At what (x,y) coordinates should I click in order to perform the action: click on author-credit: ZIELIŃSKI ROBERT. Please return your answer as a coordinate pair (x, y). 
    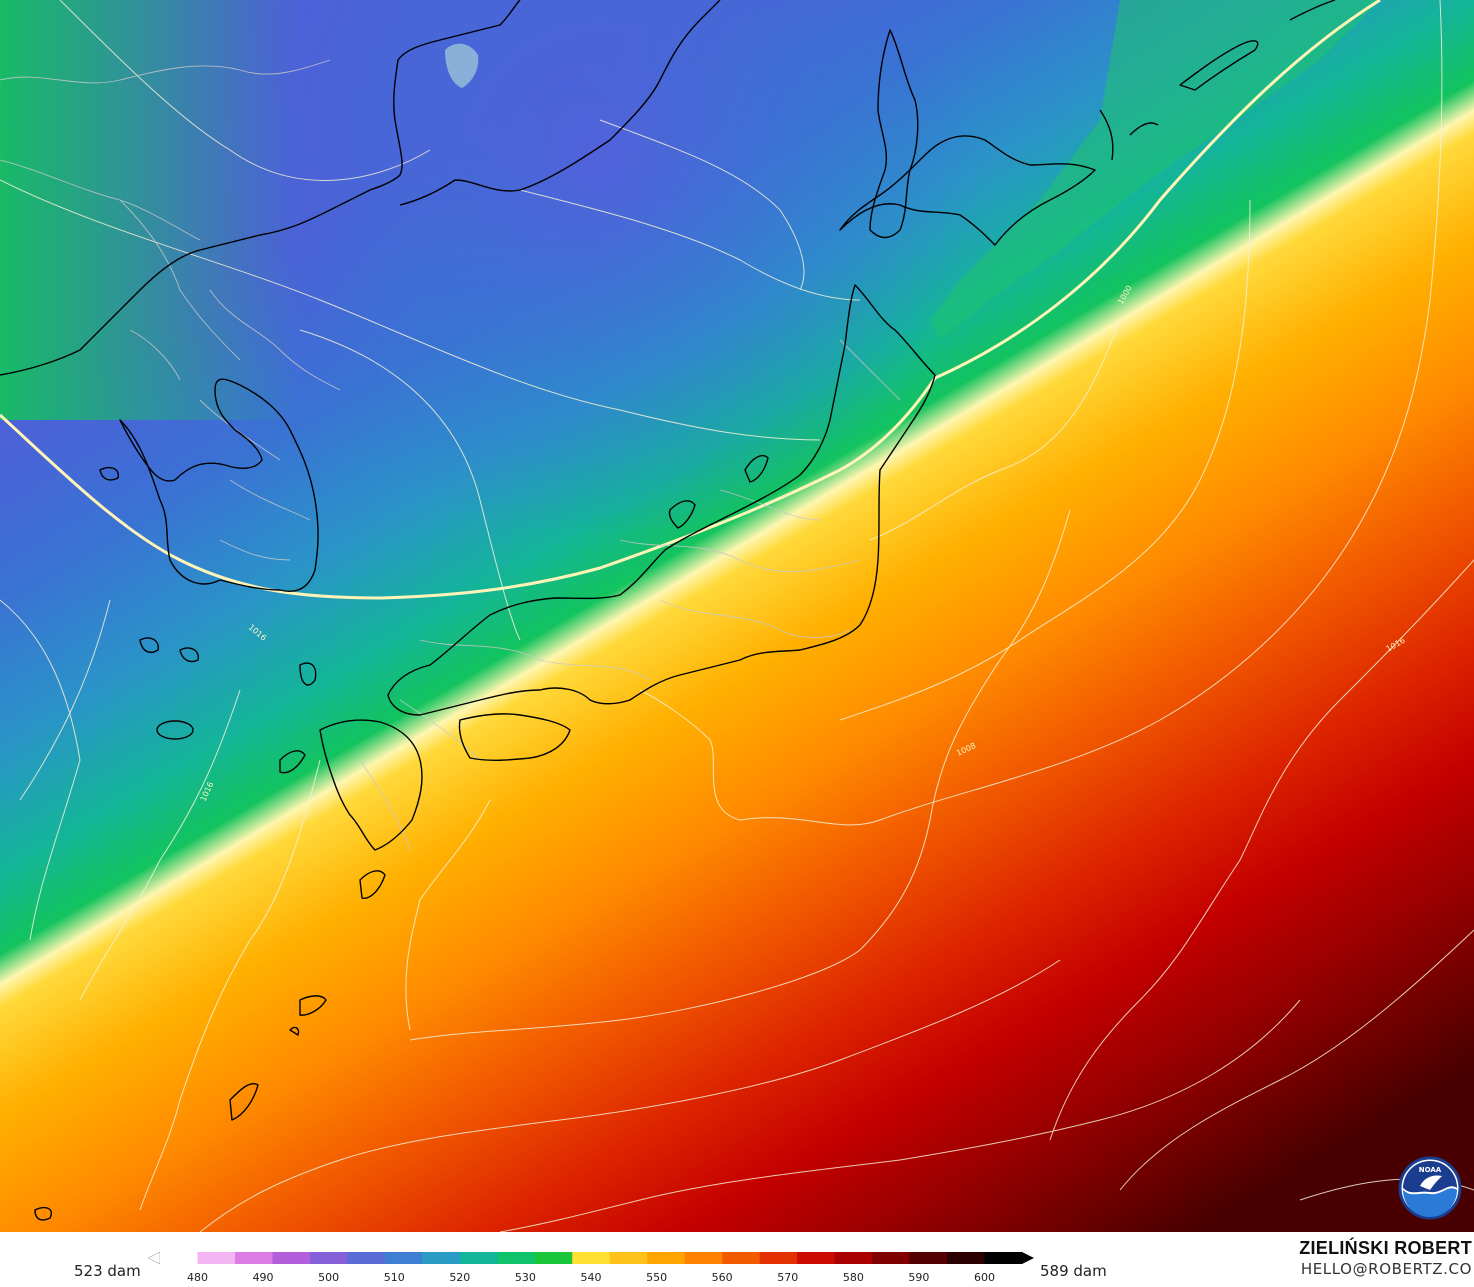
    Looking at the image, I should click on (1385, 1248).